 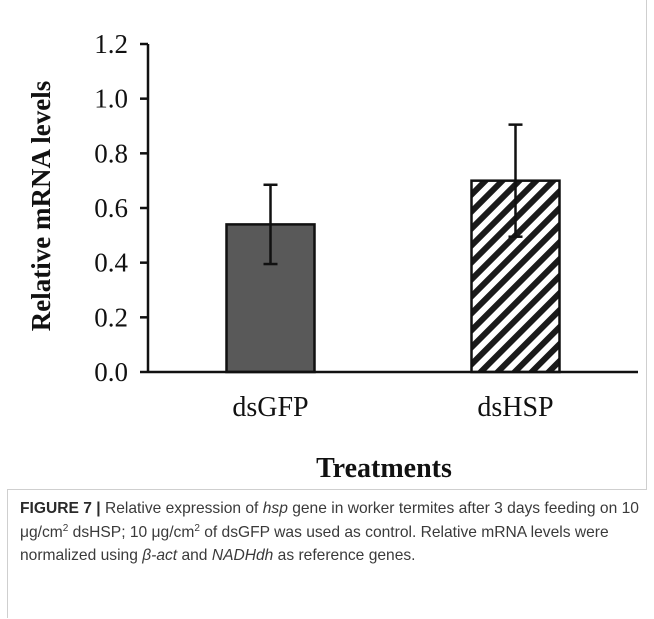 I want to click on caption-part: dsHSP; 10 μg/cm, so click(x=131, y=532).